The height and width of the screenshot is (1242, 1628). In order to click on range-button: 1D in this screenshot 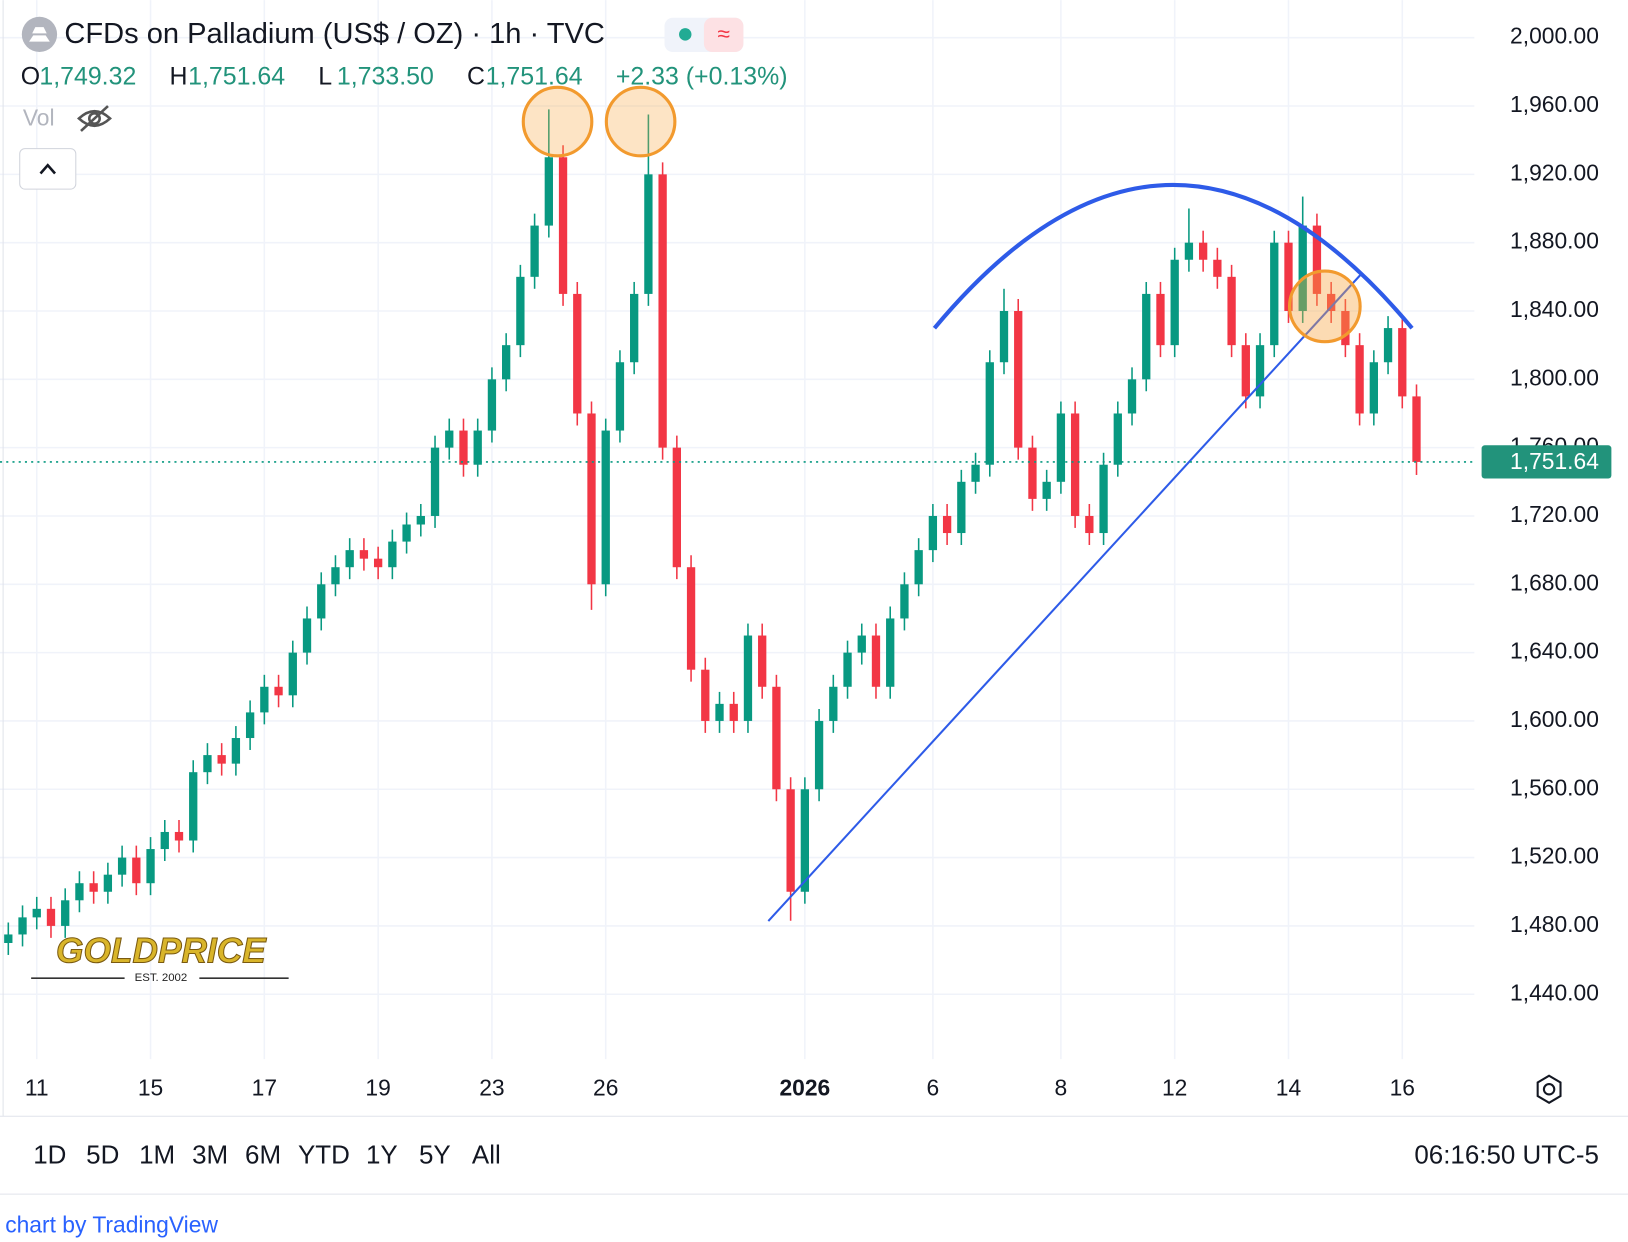, I will do `click(49, 1156)`.